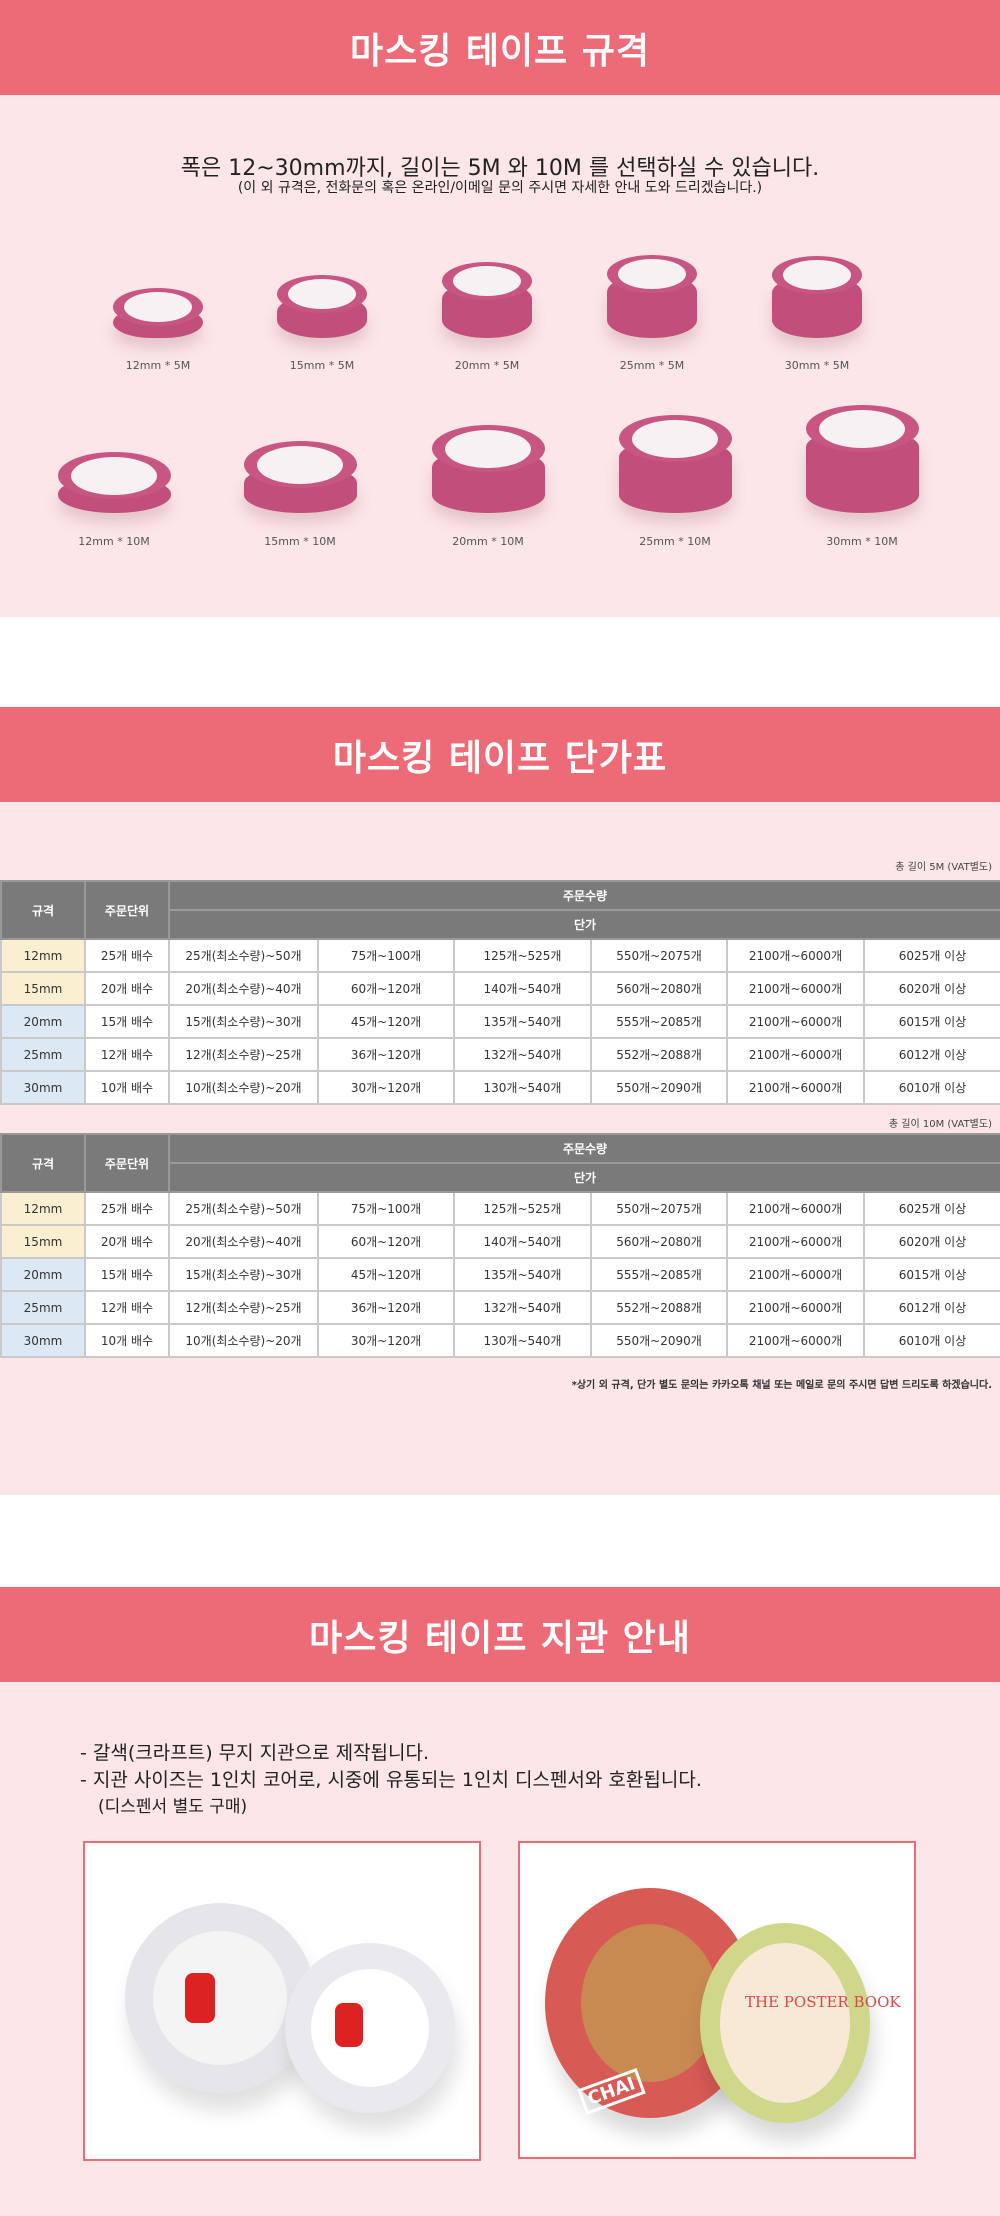 This screenshot has height=2216, width=1000. What do you see at coordinates (500, 758) in the screenshot?
I see `price-title: 마스킹 테이프 단가표` at bounding box center [500, 758].